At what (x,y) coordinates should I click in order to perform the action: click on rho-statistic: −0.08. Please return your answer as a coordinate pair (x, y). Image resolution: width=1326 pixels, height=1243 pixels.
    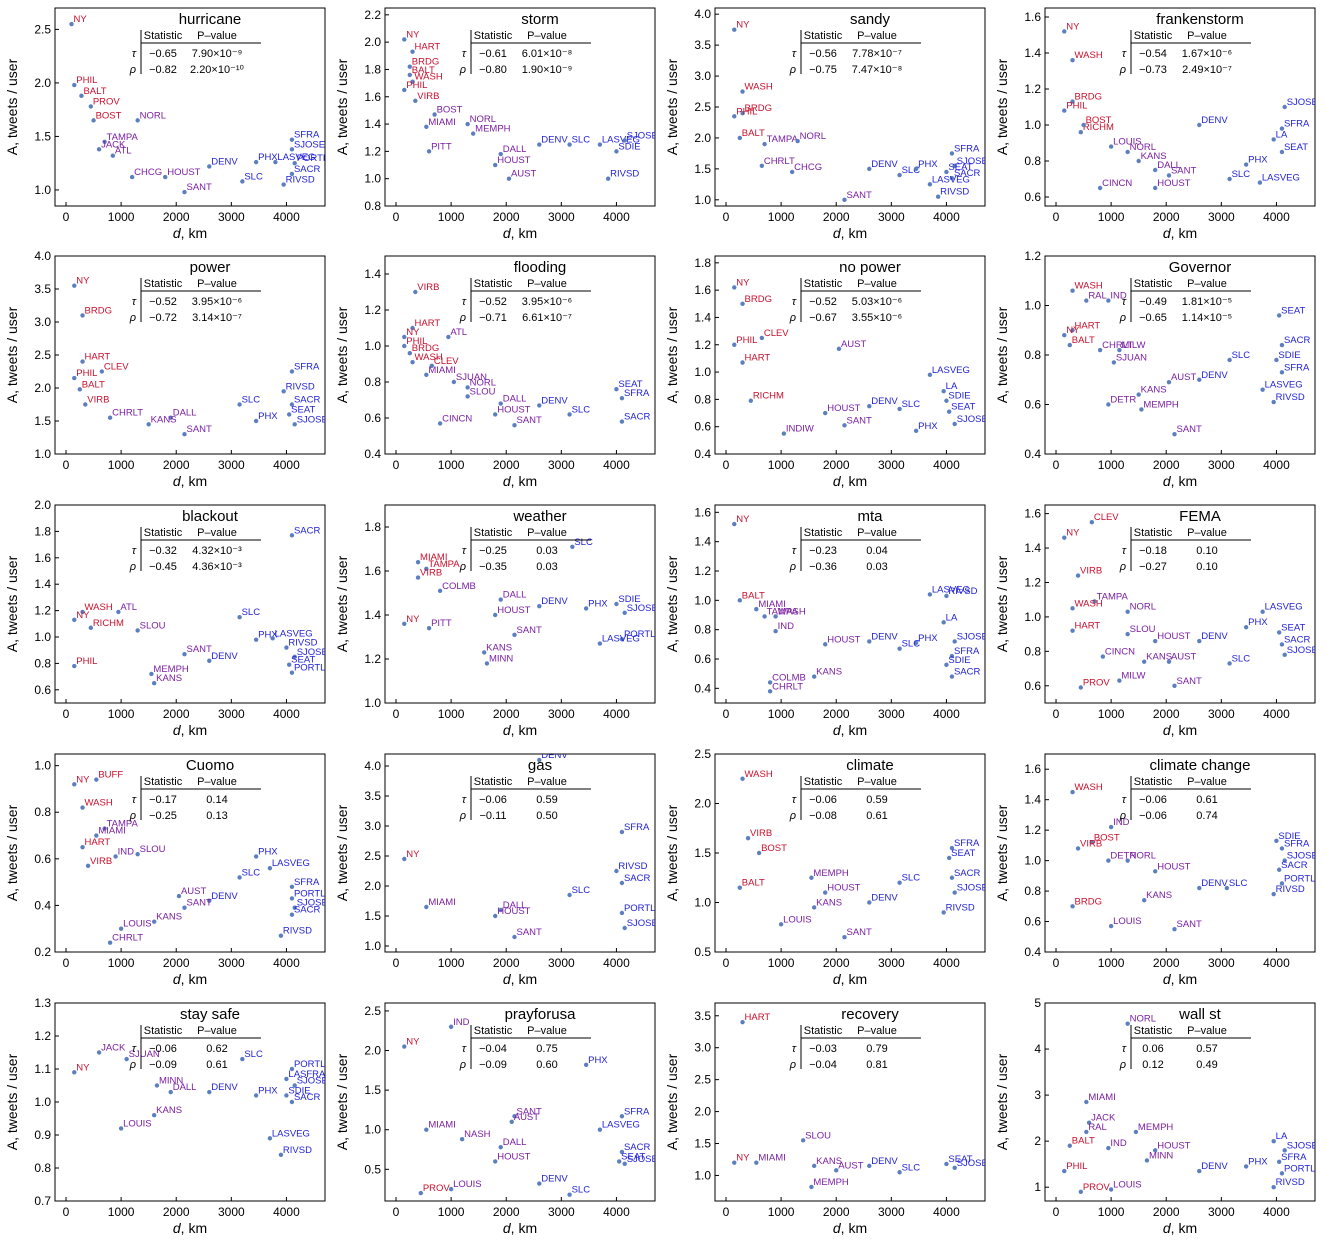
    Looking at the image, I should click on (823, 816).